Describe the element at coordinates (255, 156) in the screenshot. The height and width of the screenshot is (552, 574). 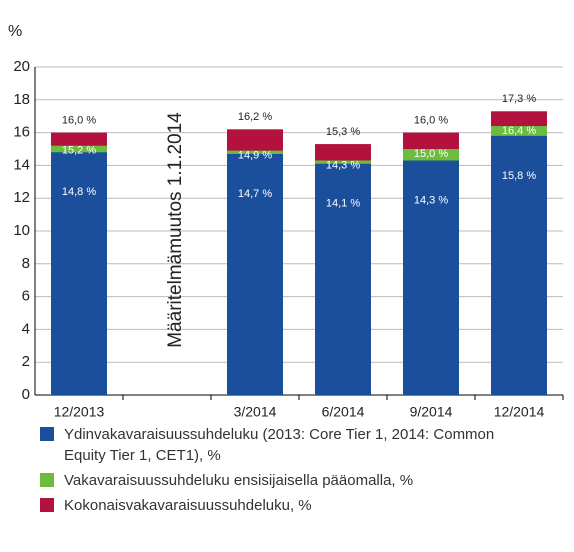
I see `value-label: 14,9 %` at that location.